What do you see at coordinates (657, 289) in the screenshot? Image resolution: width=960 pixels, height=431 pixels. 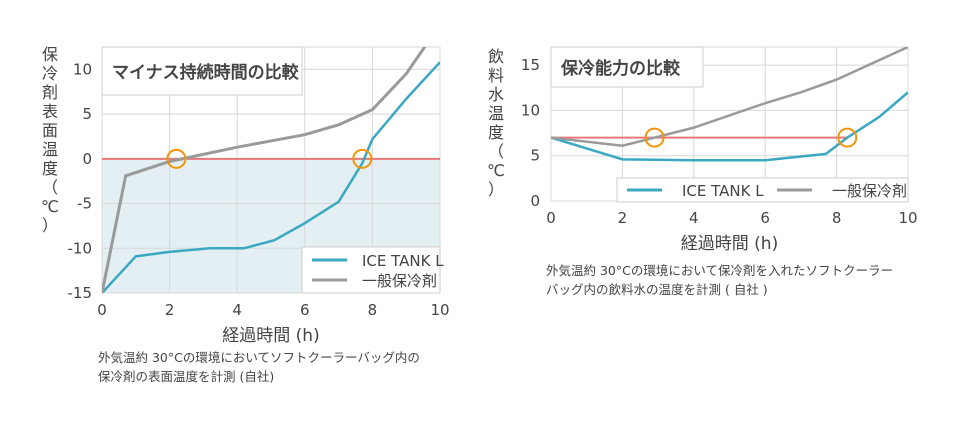 I see `footnote-line: バッグ内の飲料水の温度を計測 ( 自社 )` at bounding box center [657, 289].